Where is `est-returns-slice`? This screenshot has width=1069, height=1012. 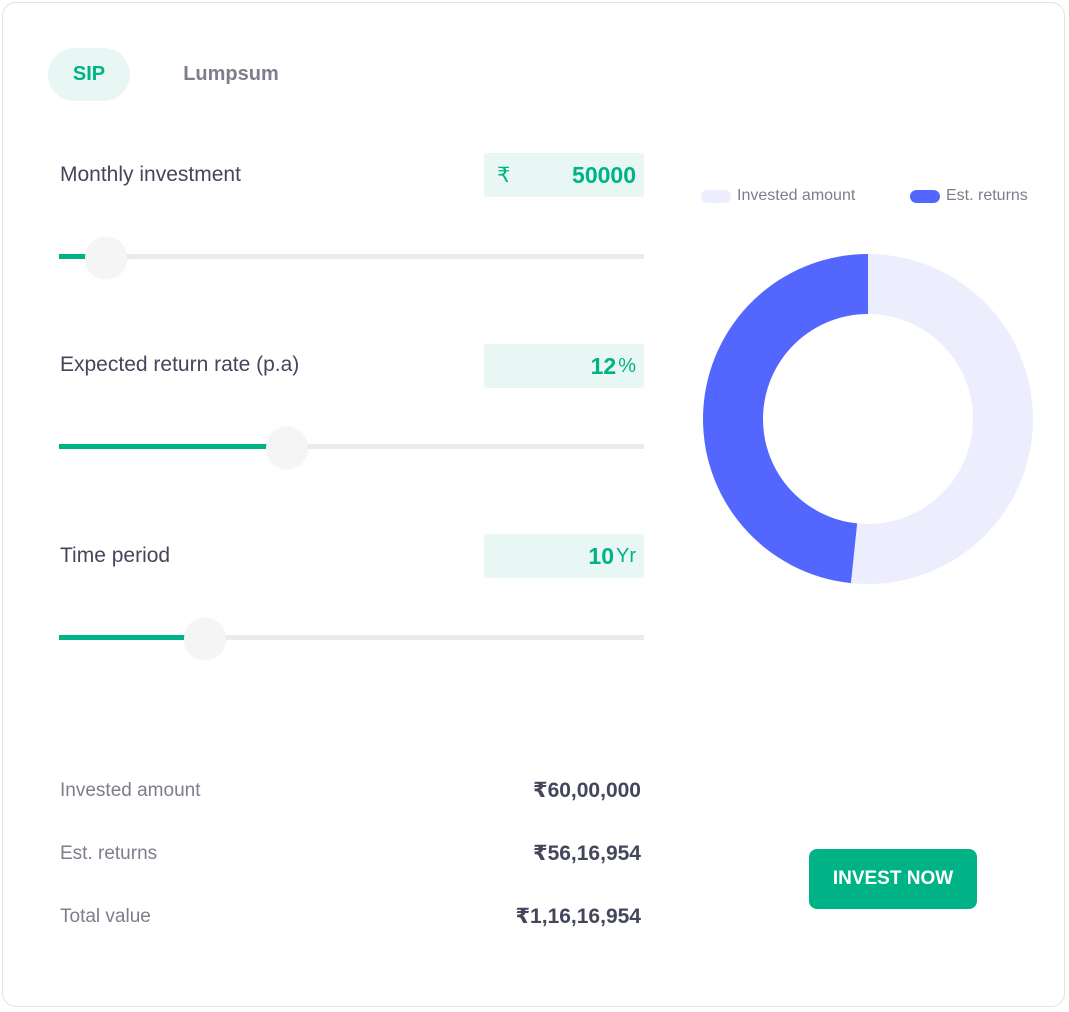 est-returns-slice is located at coordinates (785, 419).